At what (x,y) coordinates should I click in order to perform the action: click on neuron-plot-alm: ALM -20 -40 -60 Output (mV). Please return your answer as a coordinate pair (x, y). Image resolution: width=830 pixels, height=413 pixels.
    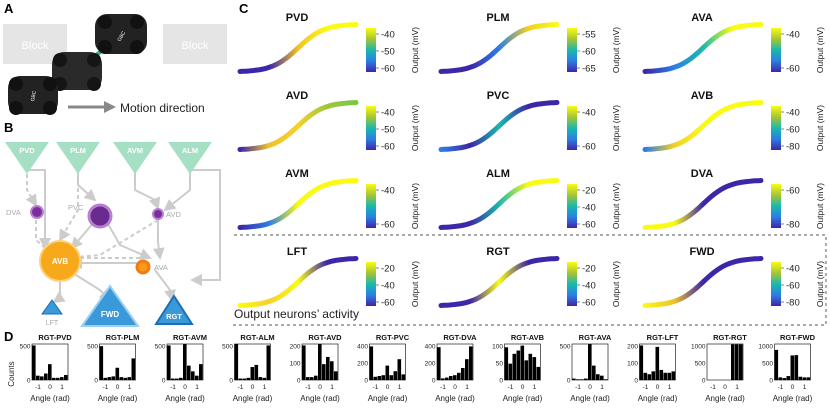
    Looking at the image, I should click on (529, 199).